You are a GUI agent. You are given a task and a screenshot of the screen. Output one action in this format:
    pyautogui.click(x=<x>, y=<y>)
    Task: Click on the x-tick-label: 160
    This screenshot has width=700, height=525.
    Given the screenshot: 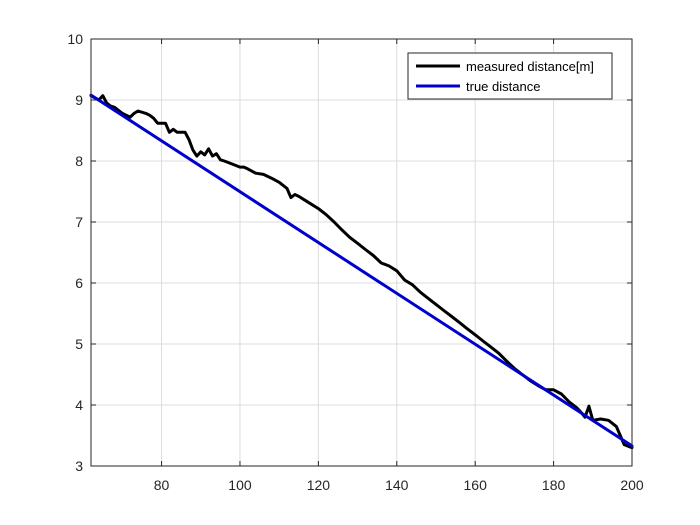 What is the action you would take?
    pyautogui.click(x=476, y=485)
    